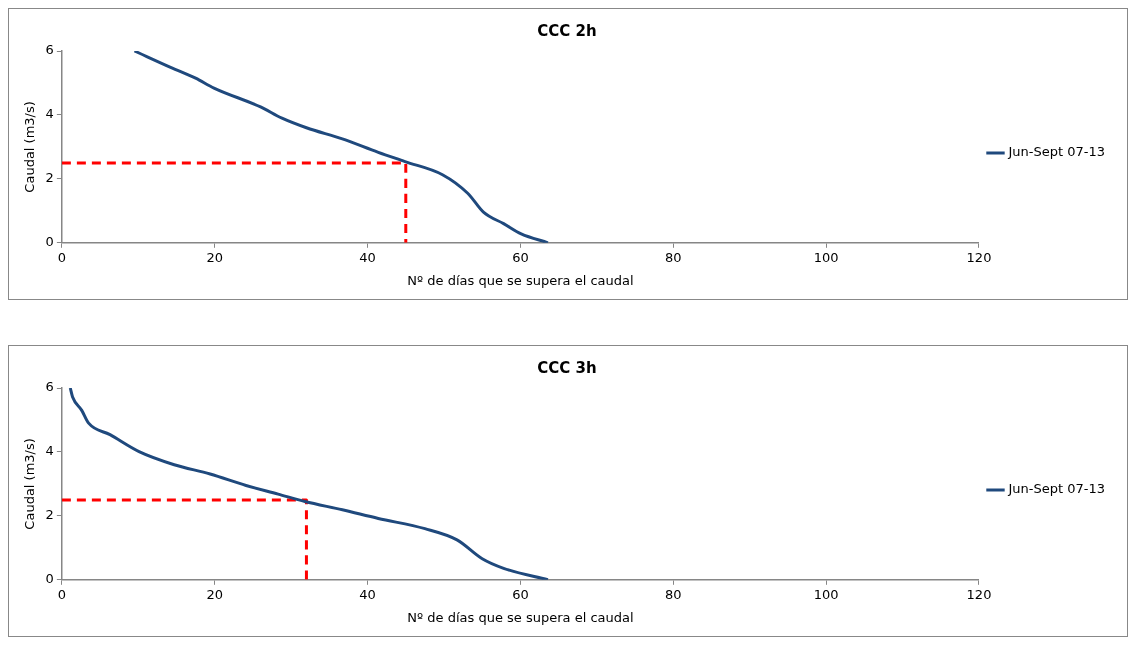 The width and height of the screenshot is (1128, 648). Describe the element at coordinates (567, 30) in the screenshot. I see `chart-title: CCC 2h` at that location.